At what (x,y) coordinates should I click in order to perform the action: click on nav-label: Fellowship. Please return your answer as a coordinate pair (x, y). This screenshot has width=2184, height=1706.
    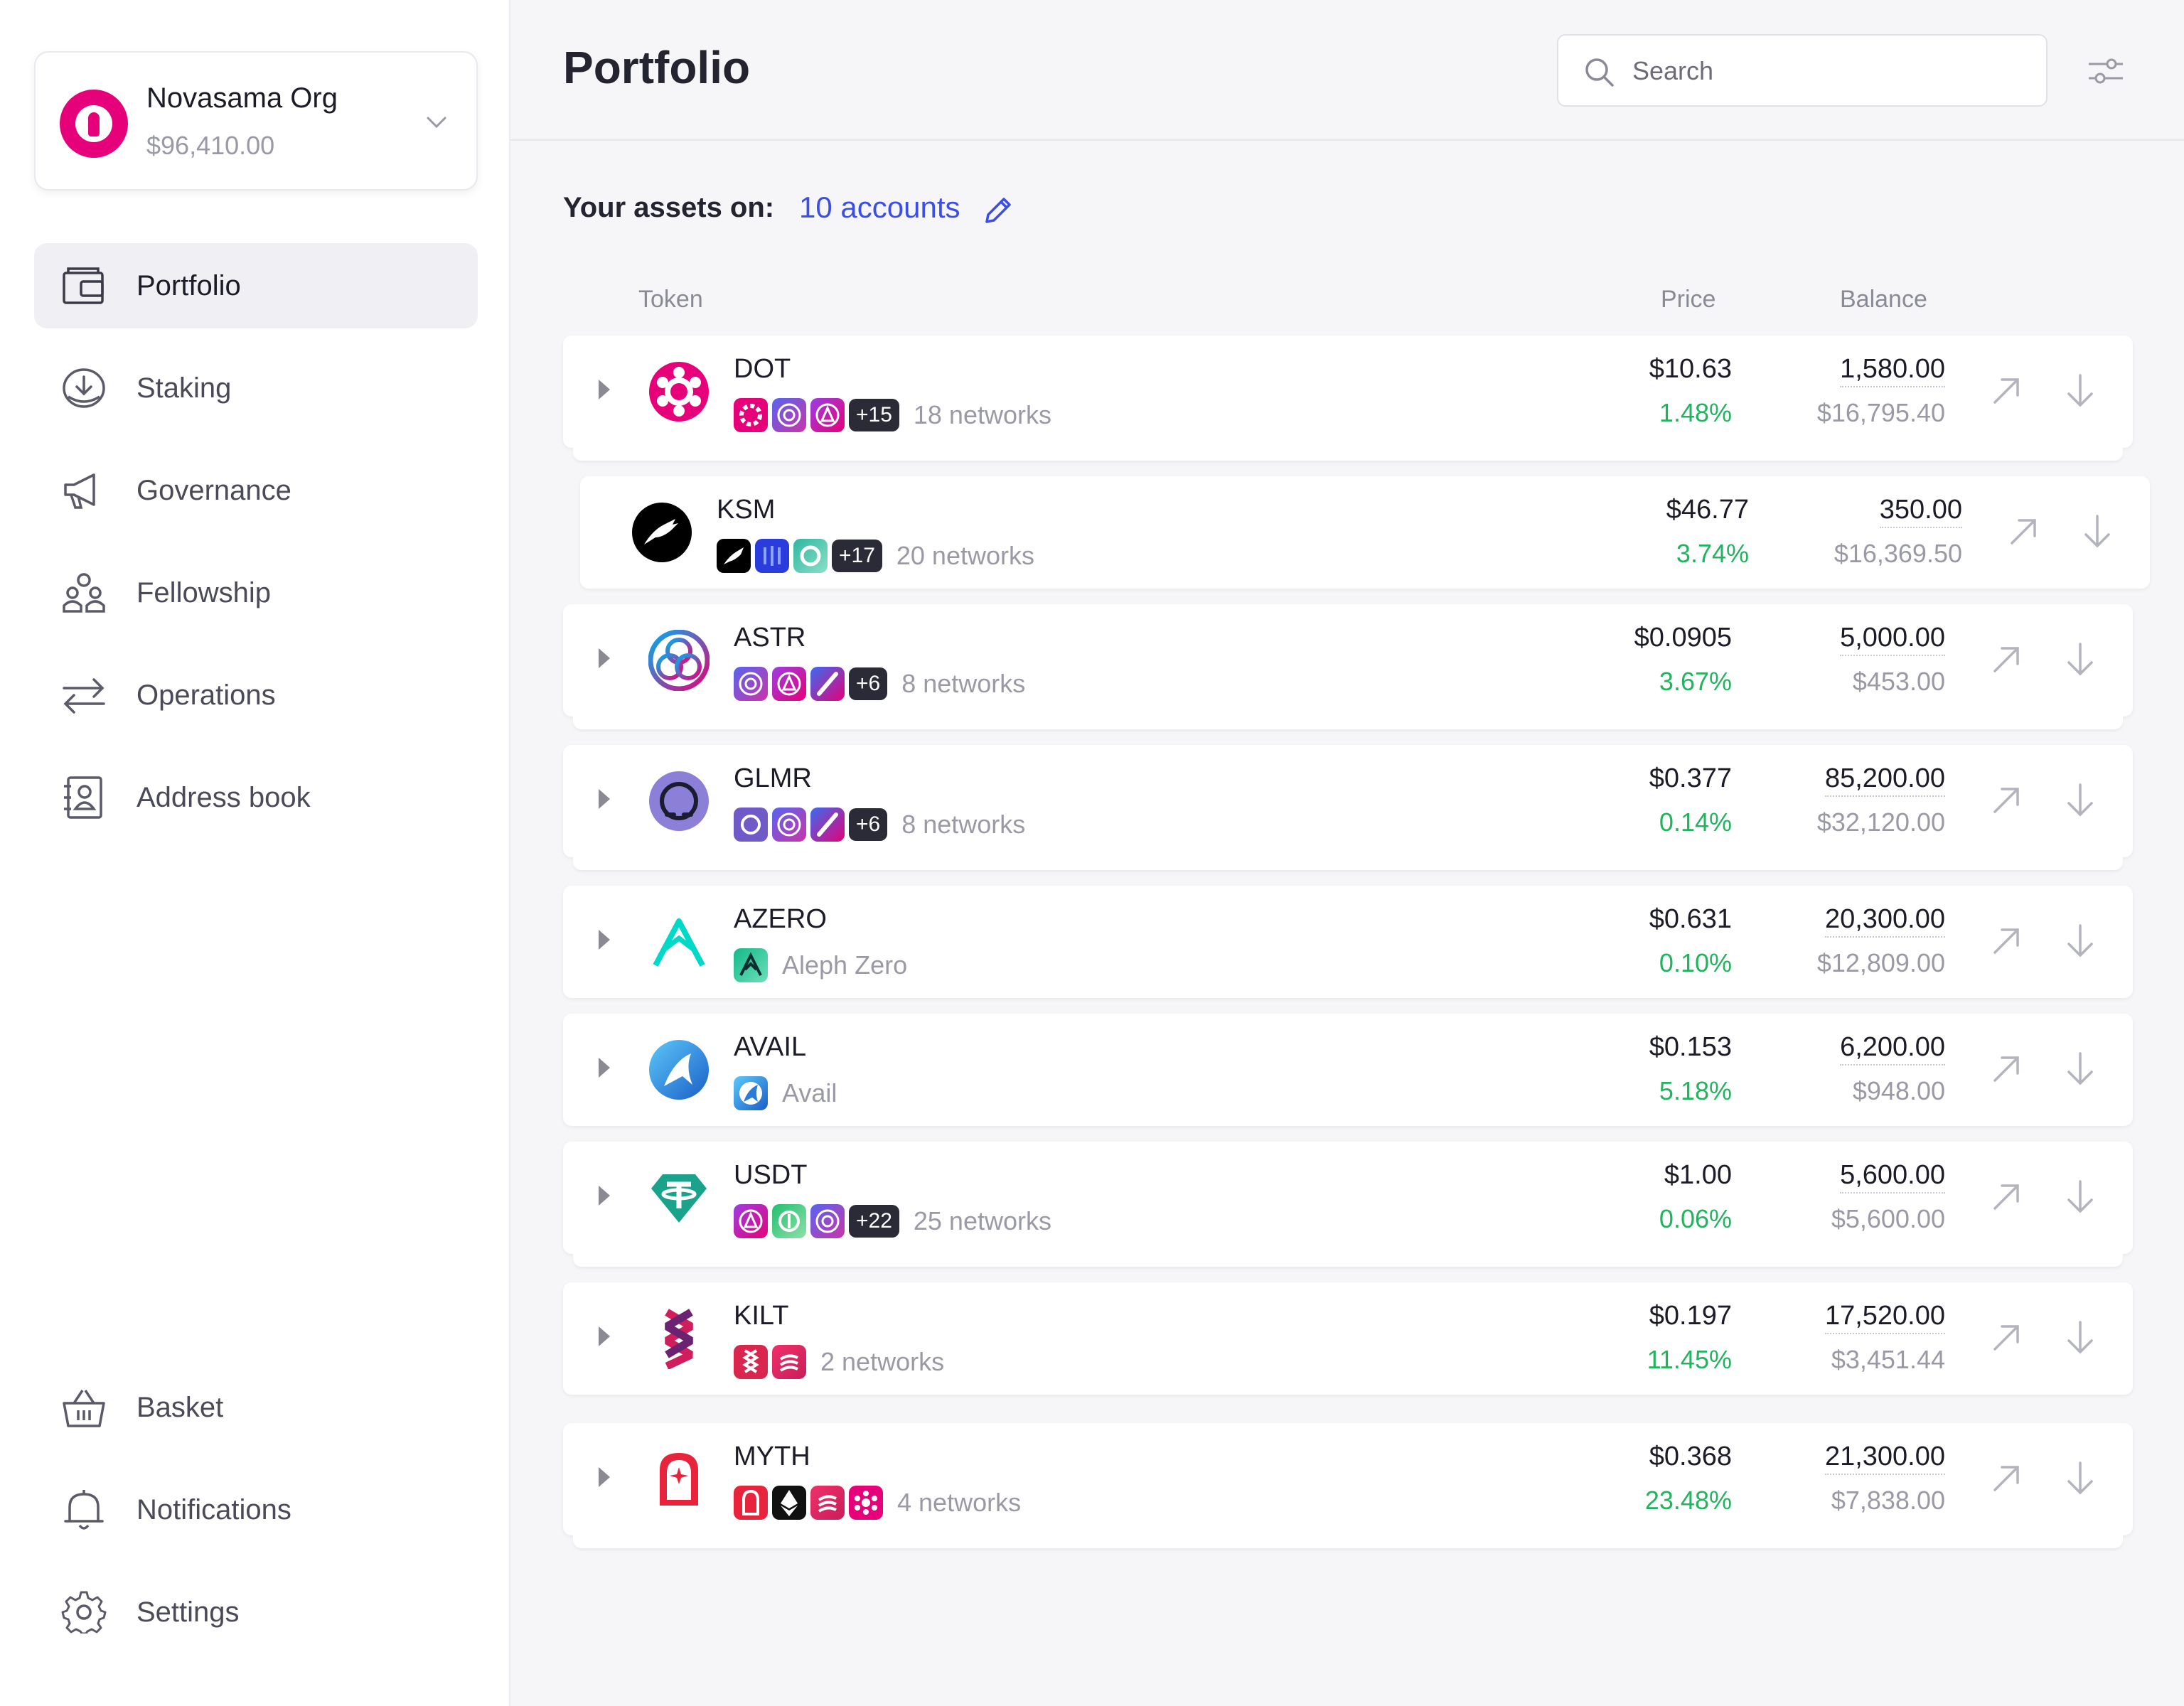
    Looking at the image, I should click on (203, 592).